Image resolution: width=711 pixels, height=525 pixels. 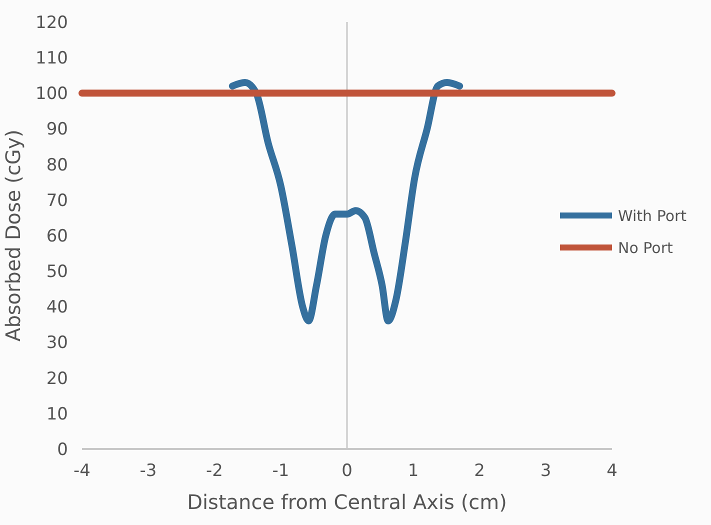 What do you see at coordinates (52, 58) in the screenshot?
I see `y-tick-label: 110` at bounding box center [52, 58].